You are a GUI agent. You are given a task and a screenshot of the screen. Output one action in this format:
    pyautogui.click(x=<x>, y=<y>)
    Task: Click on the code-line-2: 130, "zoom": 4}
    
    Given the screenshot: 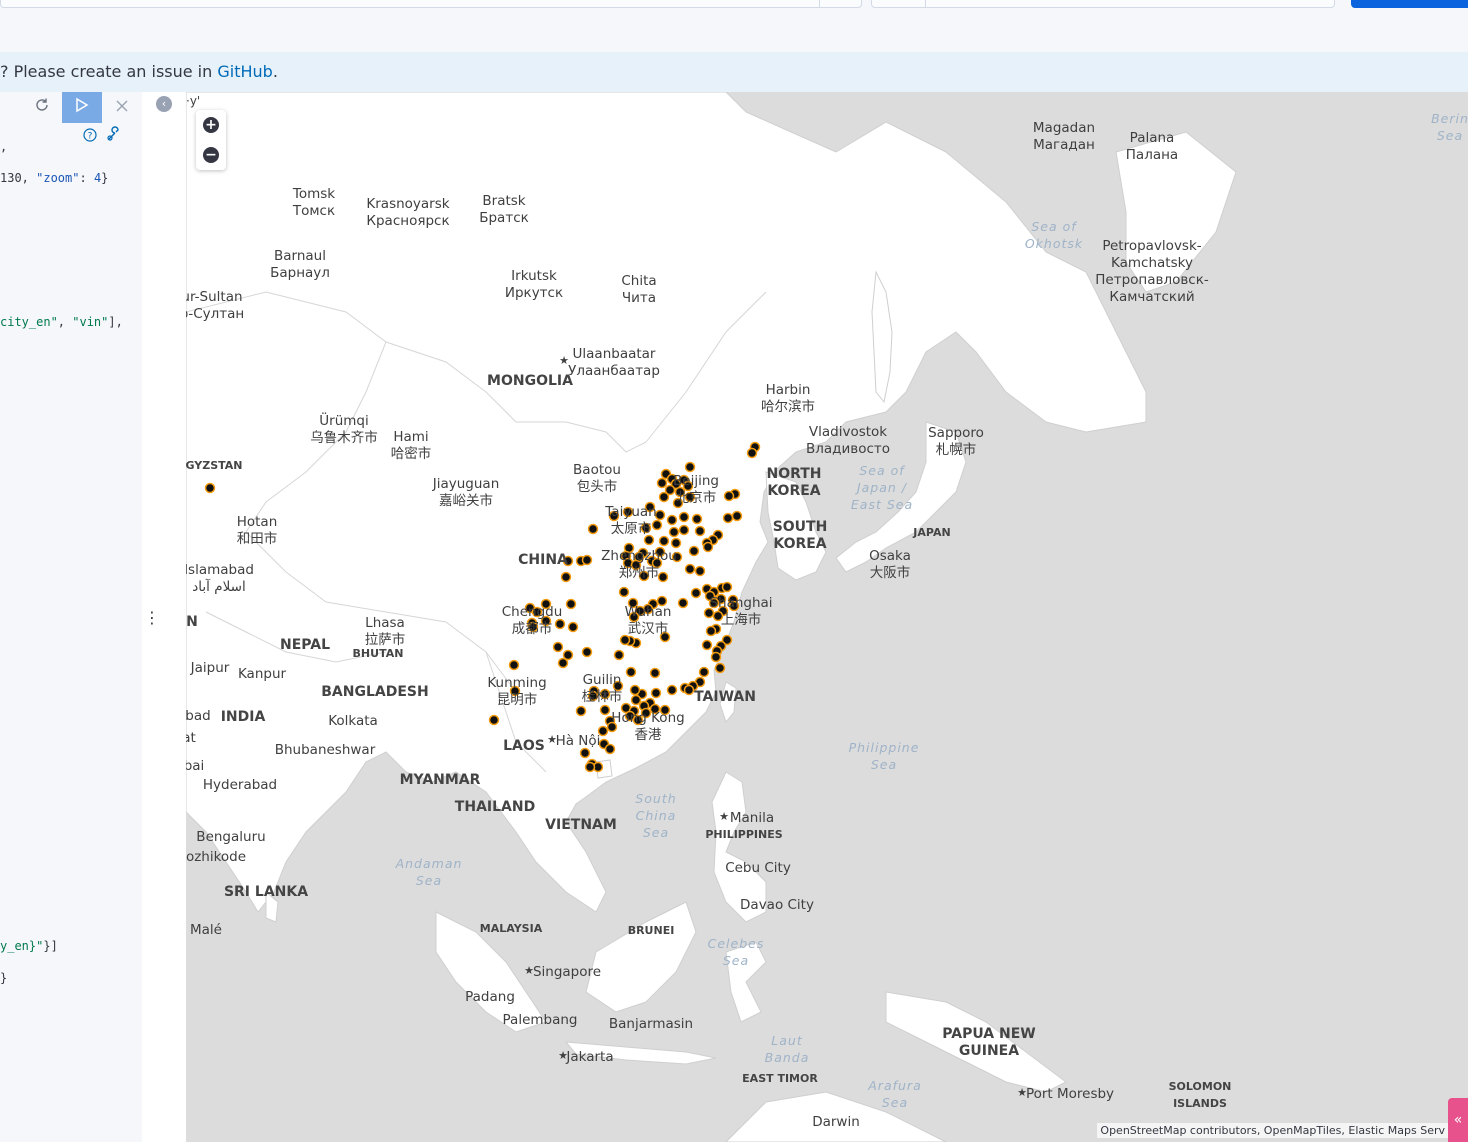 What is the action you would take?
    pyautogui.click(x=54, y=178)
    